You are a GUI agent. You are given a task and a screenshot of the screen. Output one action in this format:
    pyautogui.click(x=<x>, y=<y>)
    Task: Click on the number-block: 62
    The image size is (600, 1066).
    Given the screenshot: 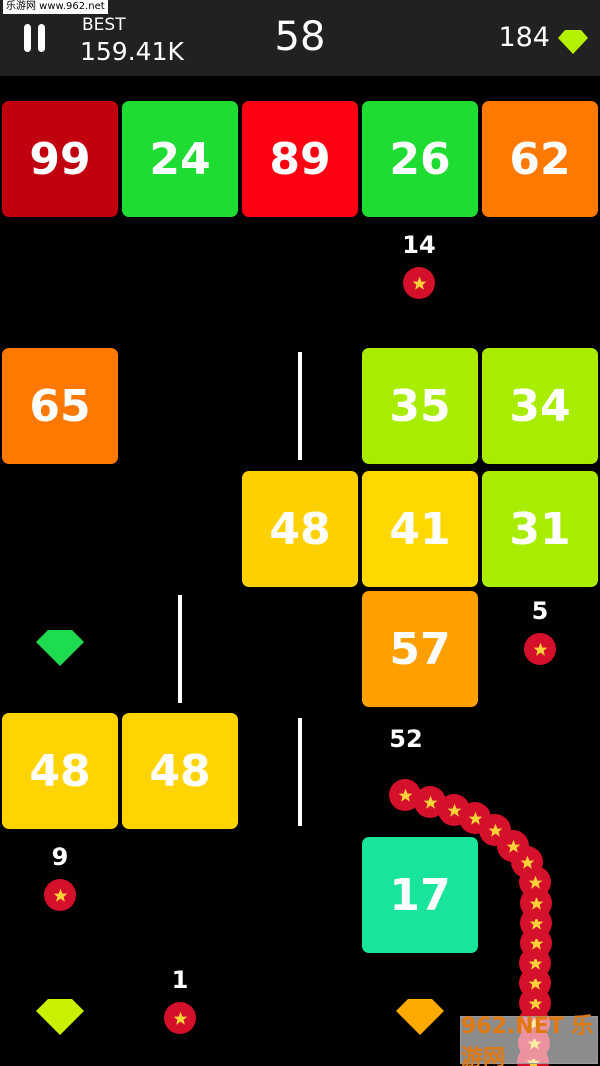 What is the action you would take?
    pyautogui.click(x=540, y=159)
    